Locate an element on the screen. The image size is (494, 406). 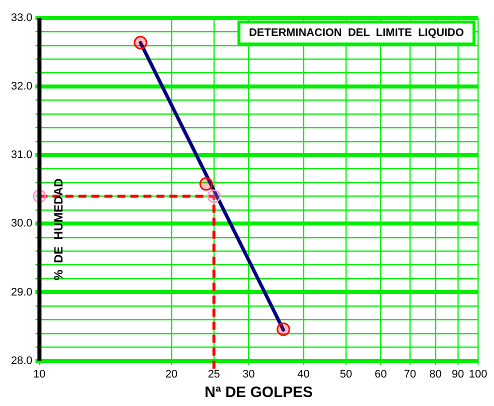
y-tick-label: 29.0 is located at coordinates (21, 292).